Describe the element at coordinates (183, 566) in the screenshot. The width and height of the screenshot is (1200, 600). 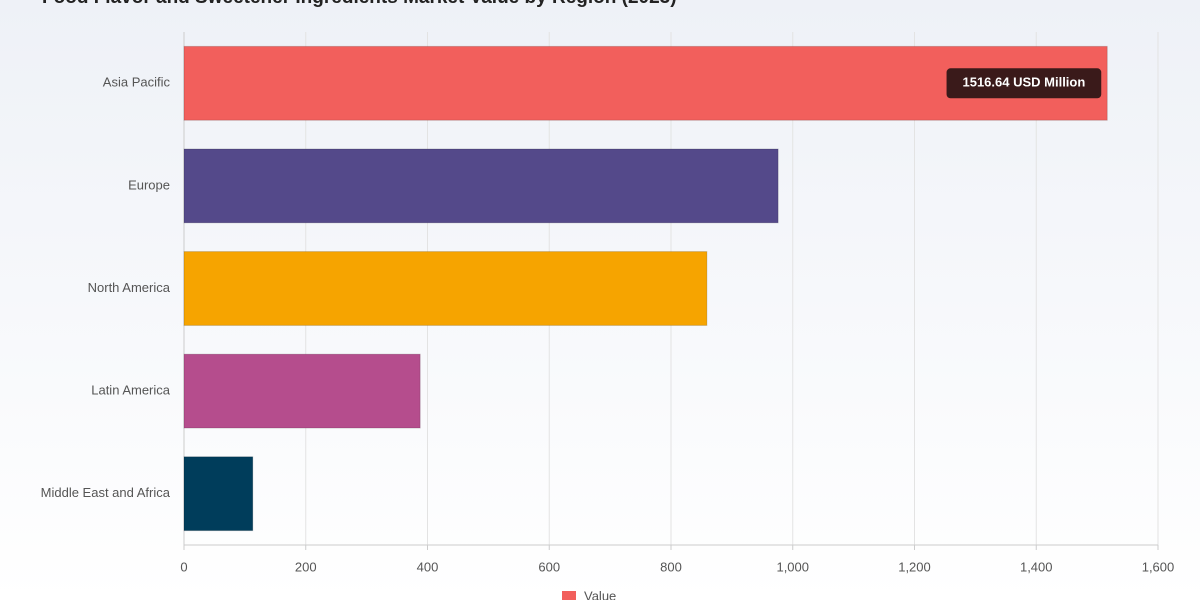
I see `x-tick-label: 0` at that location.